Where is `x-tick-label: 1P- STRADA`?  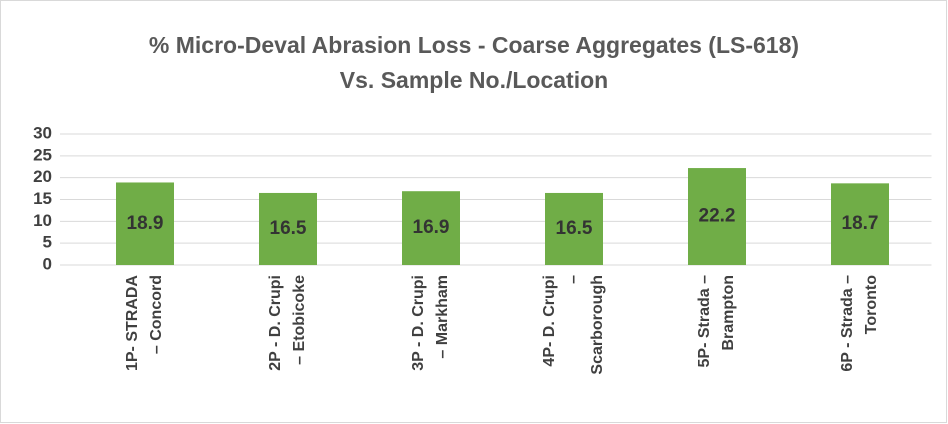 x-tick-label: 1P- STRADA is located at coordinates (132, 323).